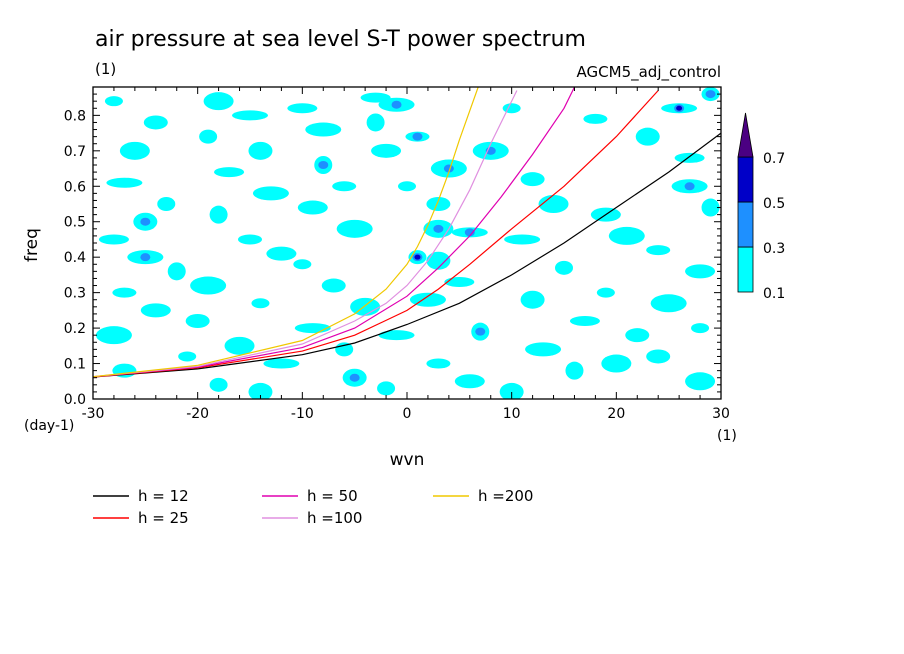 Image resolution: width=904 pixels, height=654 pixels. I want to click on colorbar-label: 0.1, so click(774, 294).